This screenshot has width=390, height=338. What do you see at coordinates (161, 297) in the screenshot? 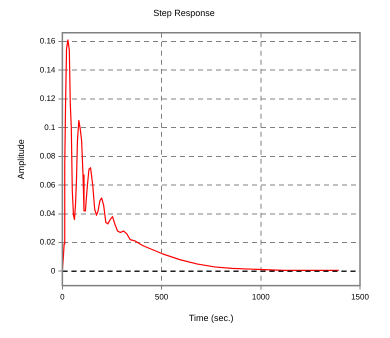
I see `x-tick-label: 500` at bounding box center [161, 297].